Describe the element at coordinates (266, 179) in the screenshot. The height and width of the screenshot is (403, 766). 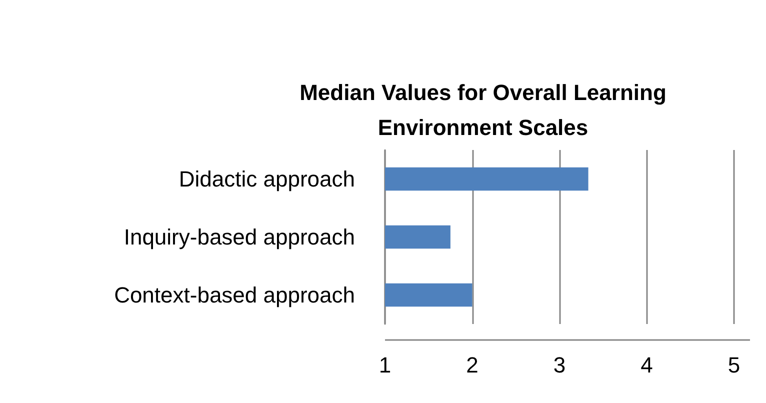
I see `y-tick-label: Didactic approach` at that location.